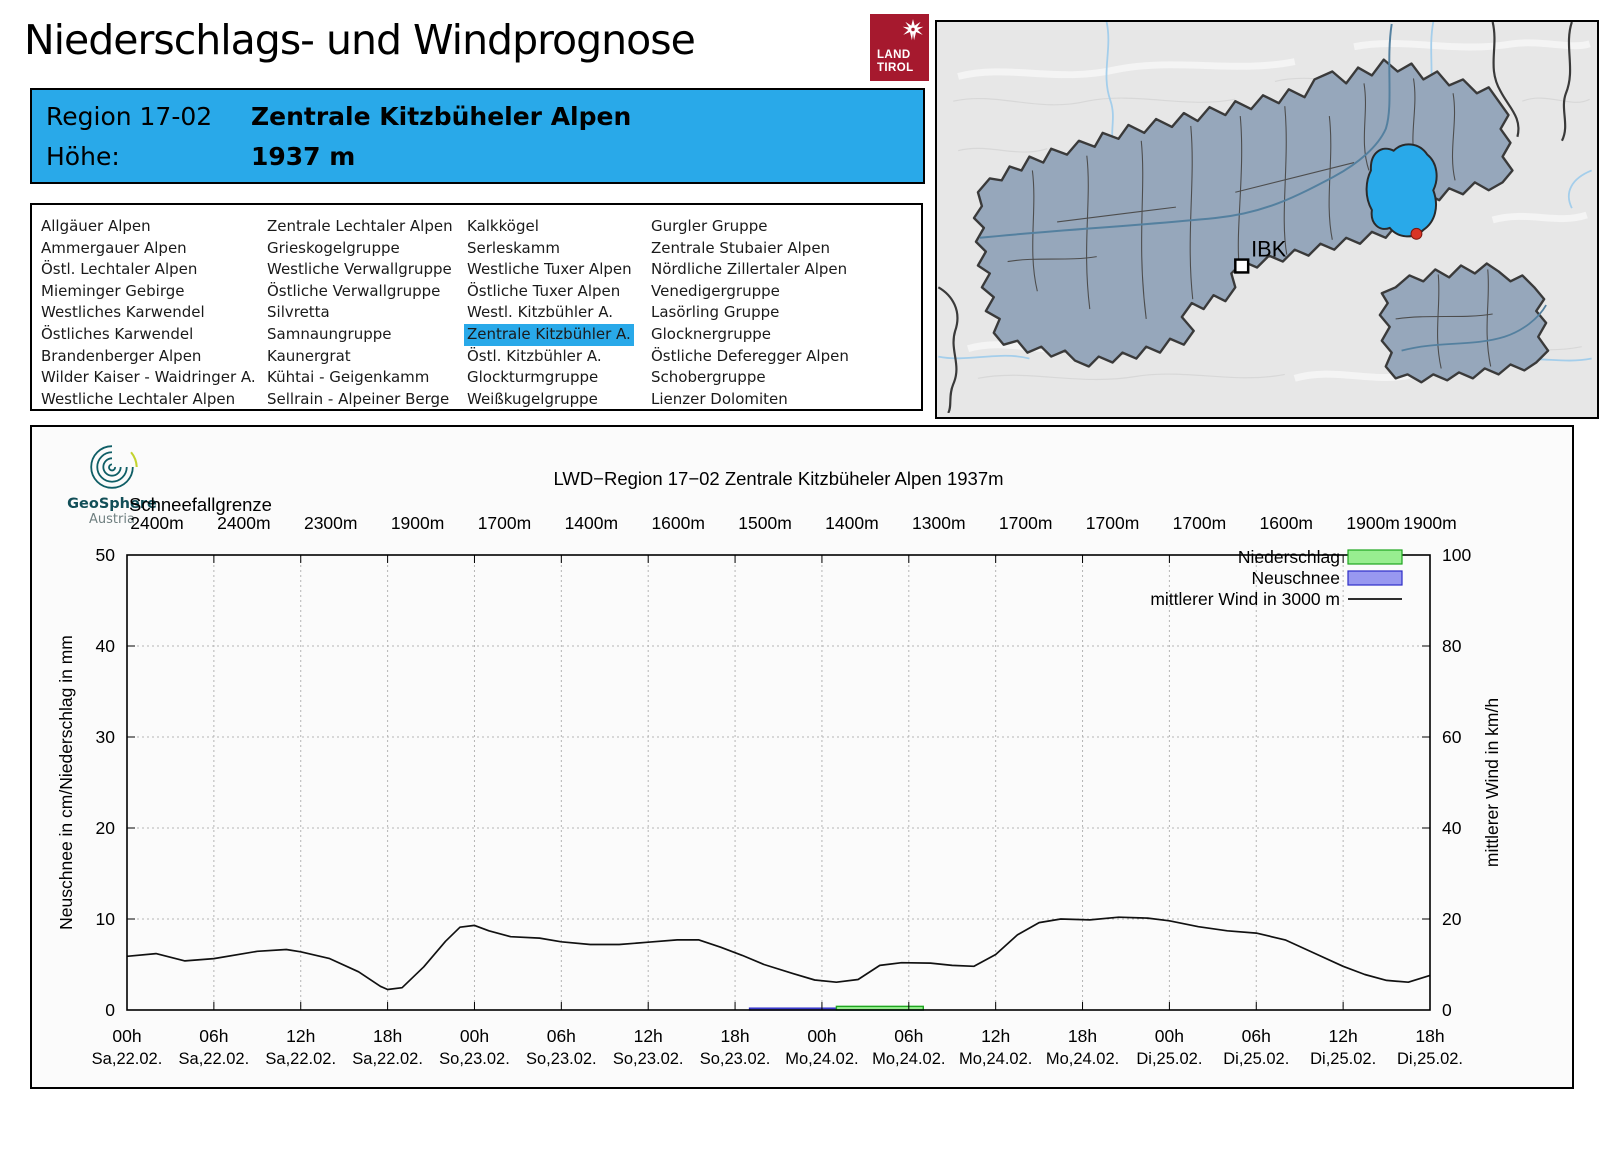 The image size is (1600, 1153). I want to click on region-list-item: Kühtai - Geigenkamm, so click(348, 377).